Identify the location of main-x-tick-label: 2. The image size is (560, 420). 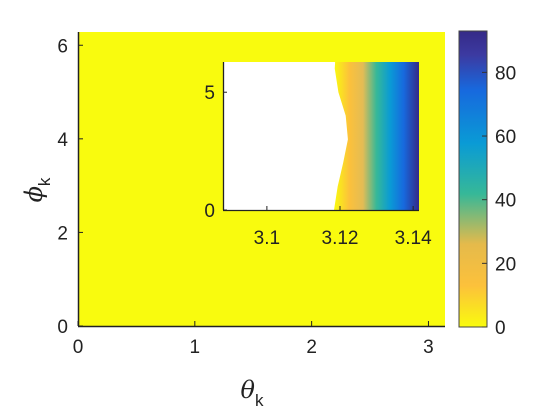
(311, 347).